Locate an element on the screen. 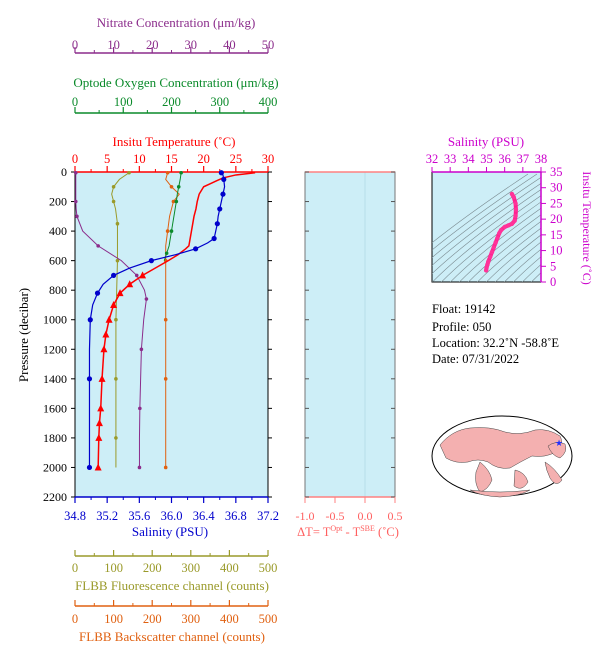 This screenshot has height=663, width=609. temperature-tick-label: 30 is located at coordinates (268, 159).